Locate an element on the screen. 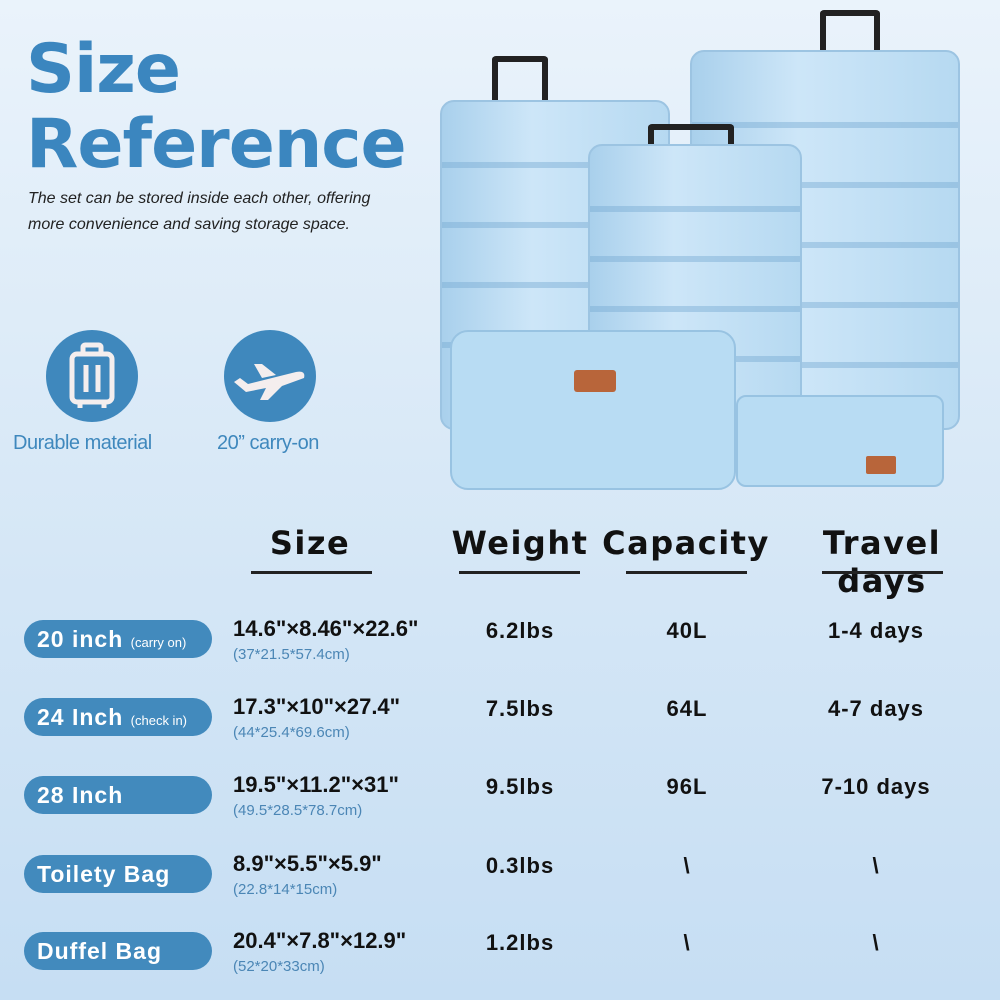  row-size-cm: (37*21.5*57.4cm) is located at coordinates (291, 654).